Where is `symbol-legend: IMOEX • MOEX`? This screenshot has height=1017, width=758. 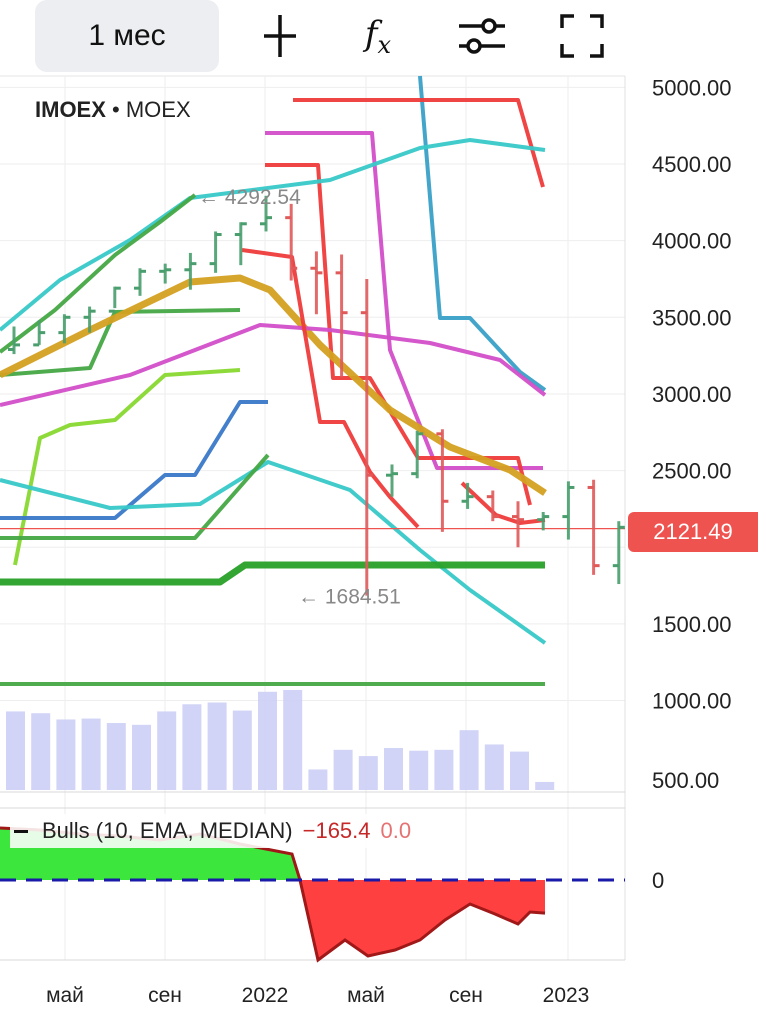
symbol-legend: IMOEX • MOEX is located at coordinates (113, 110).